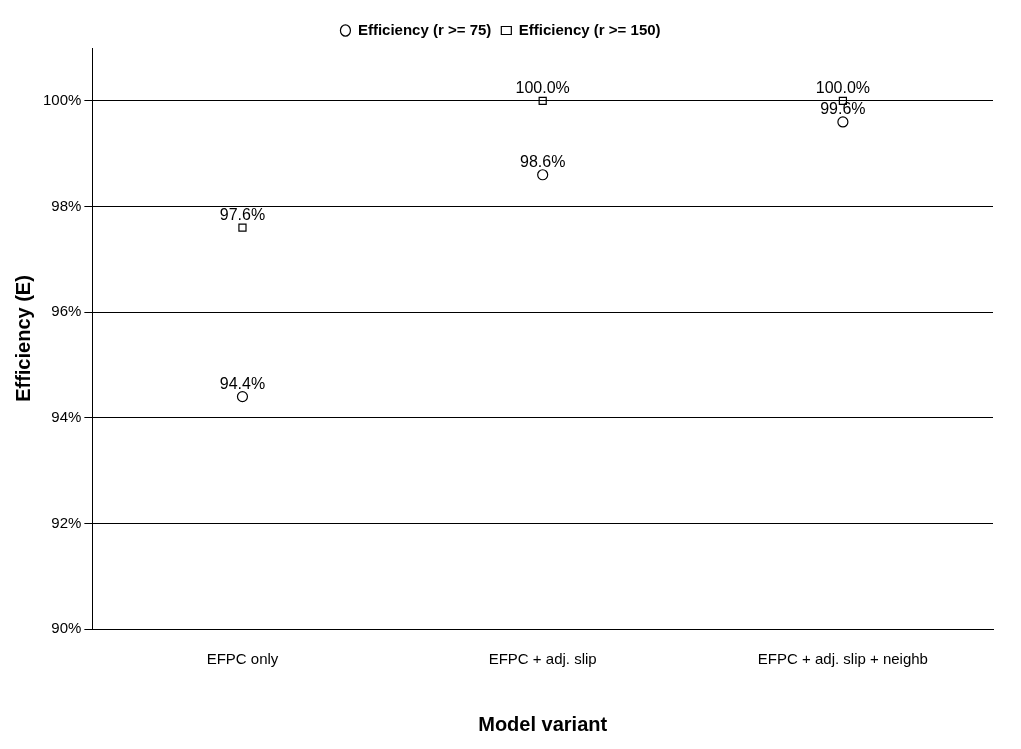  I want to click on y-tick-label: 100%, so click(62, 99).